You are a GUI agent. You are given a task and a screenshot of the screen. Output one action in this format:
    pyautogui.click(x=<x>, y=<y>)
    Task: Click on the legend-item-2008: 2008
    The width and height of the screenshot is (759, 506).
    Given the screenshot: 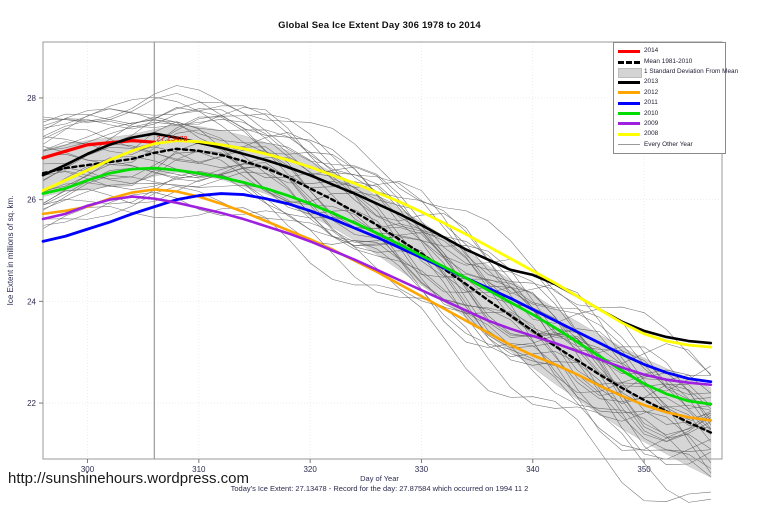 What is the action you would take?
    pyautogui.click(x=670, y=134)
    